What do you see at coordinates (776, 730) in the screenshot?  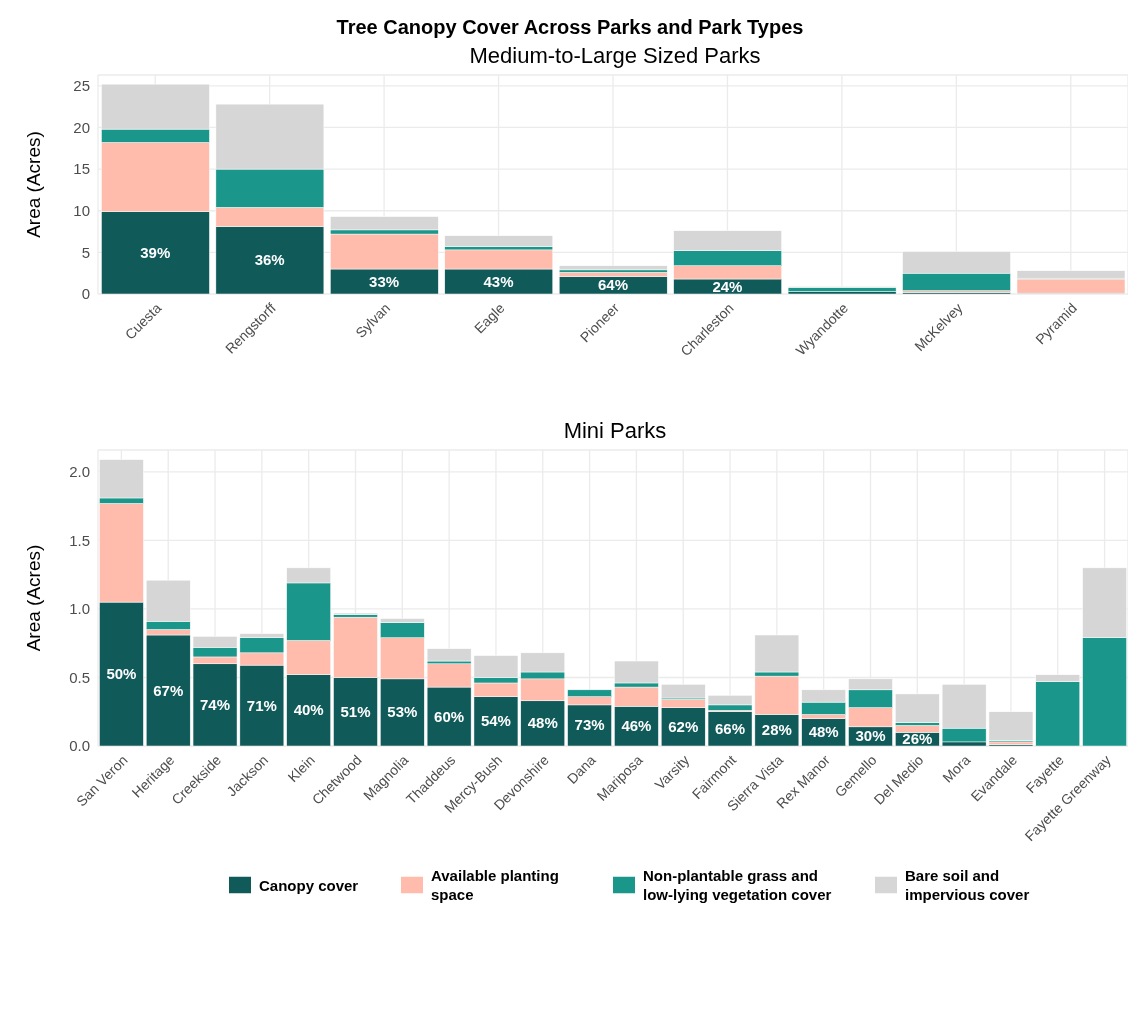 I see `annotation: 28%` at bounding box center [776, 730].